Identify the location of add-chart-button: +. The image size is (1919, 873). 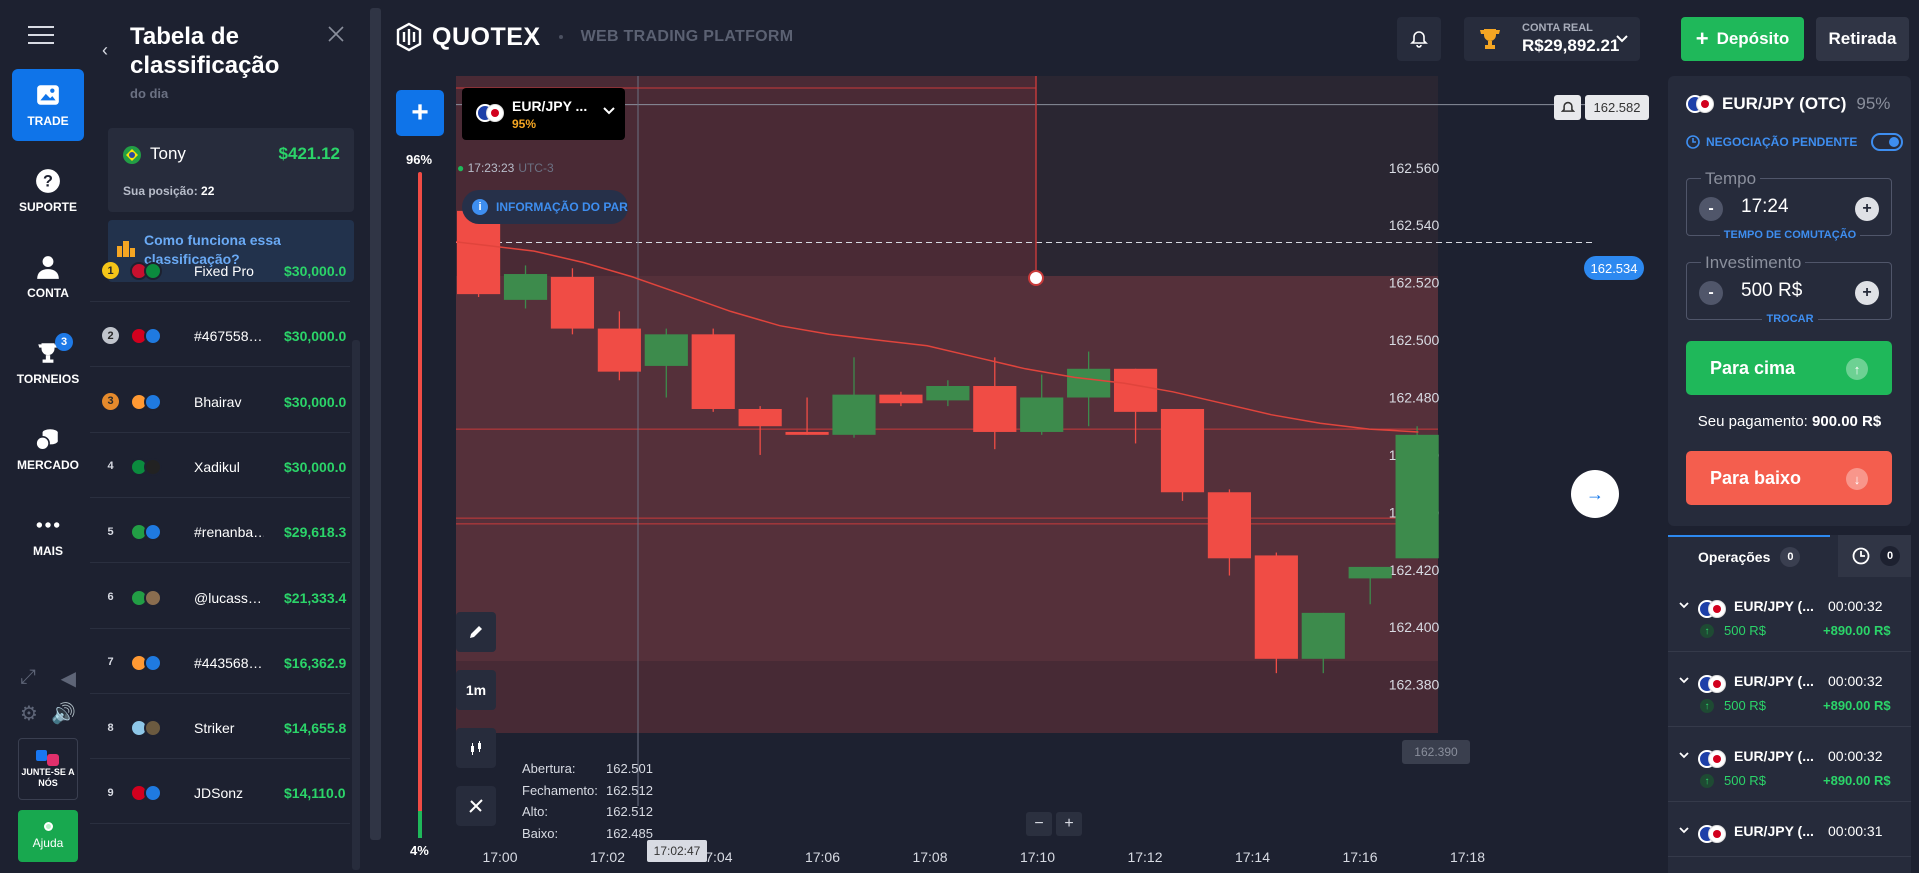
(420, 113).